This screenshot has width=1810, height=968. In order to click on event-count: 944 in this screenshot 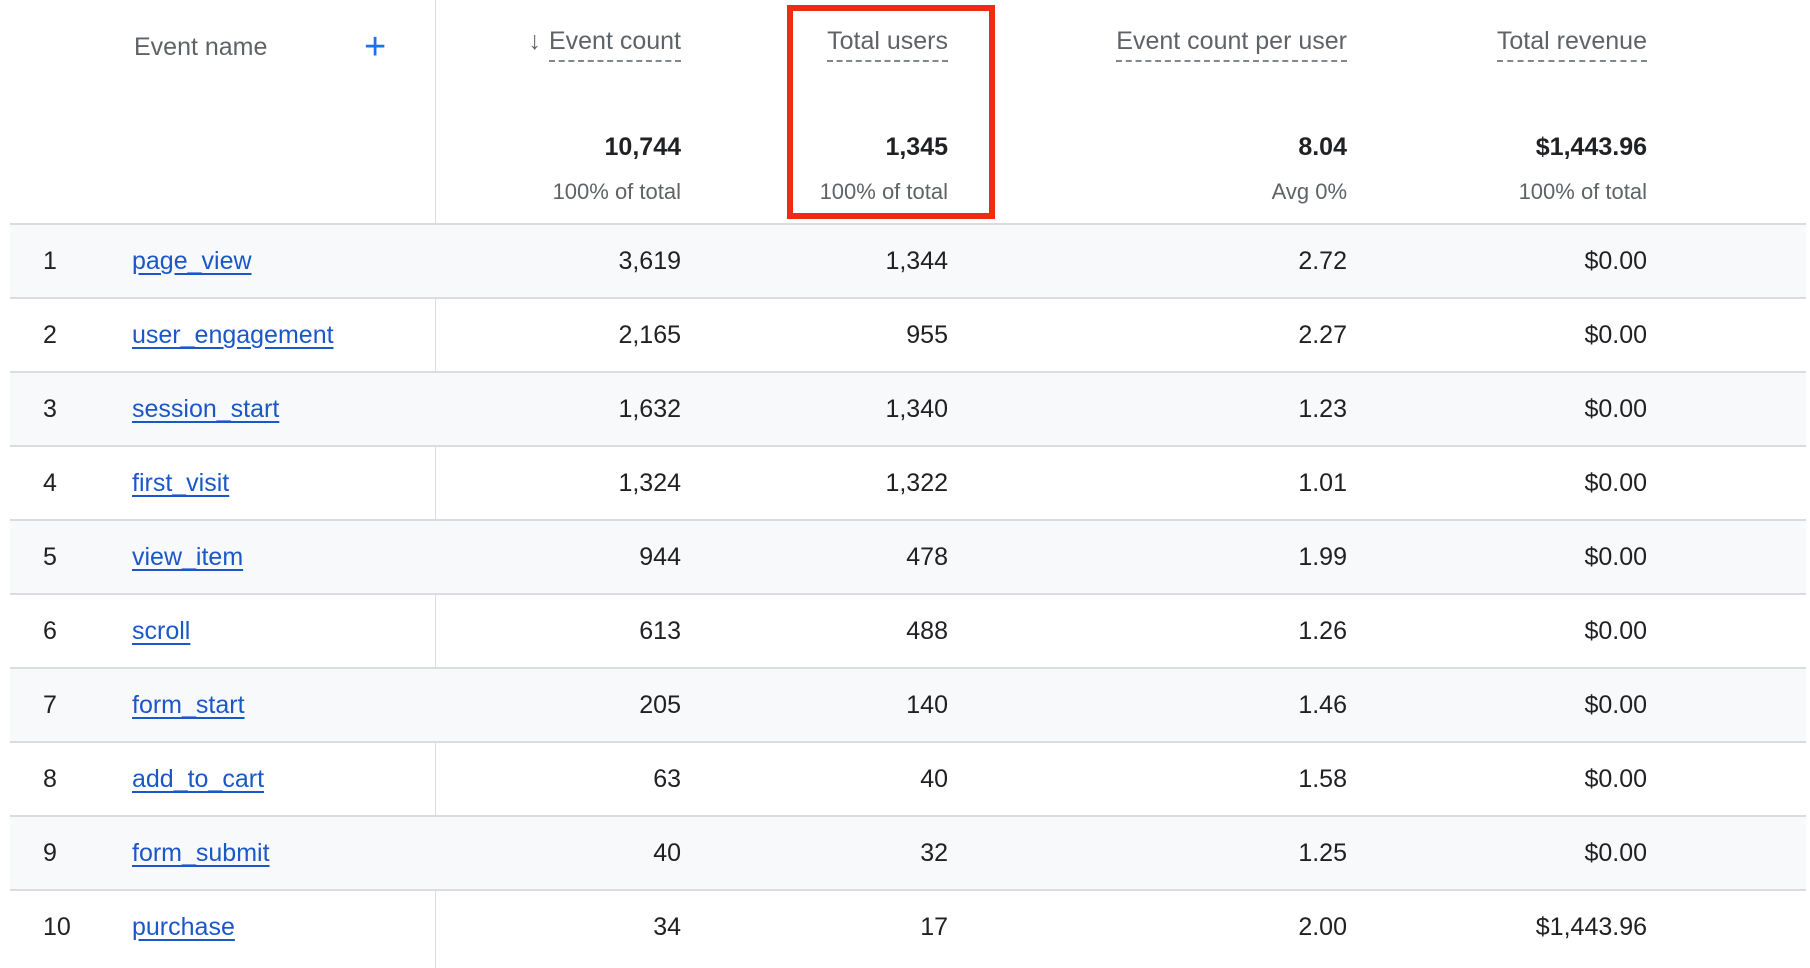, I will do `click(660, 557)`.